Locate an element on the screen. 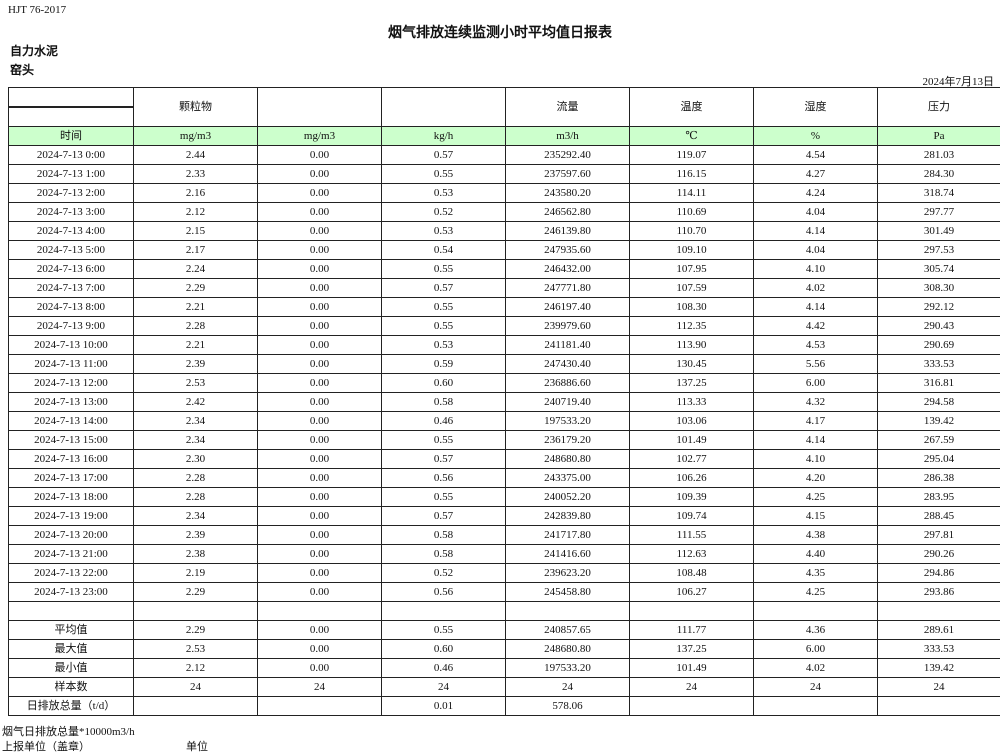 This screenshot has width=1000, height=755. value-cell: 103.06 is located at coordinates (692, 421).